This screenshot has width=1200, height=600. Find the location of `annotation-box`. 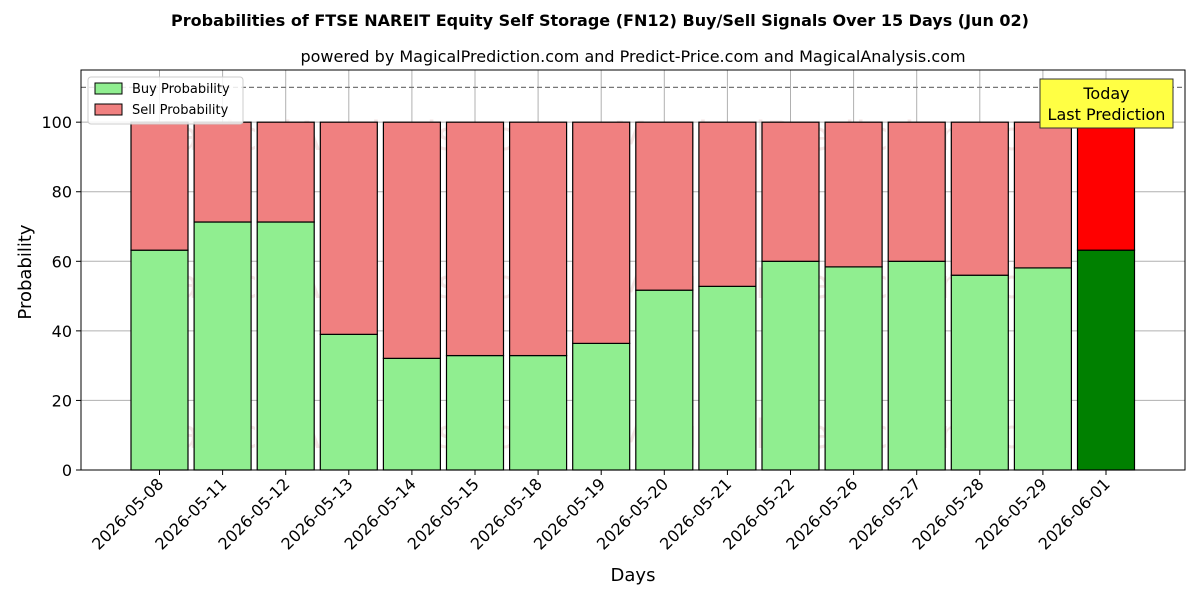

annotation-box is located at coordinates (1106, 103).